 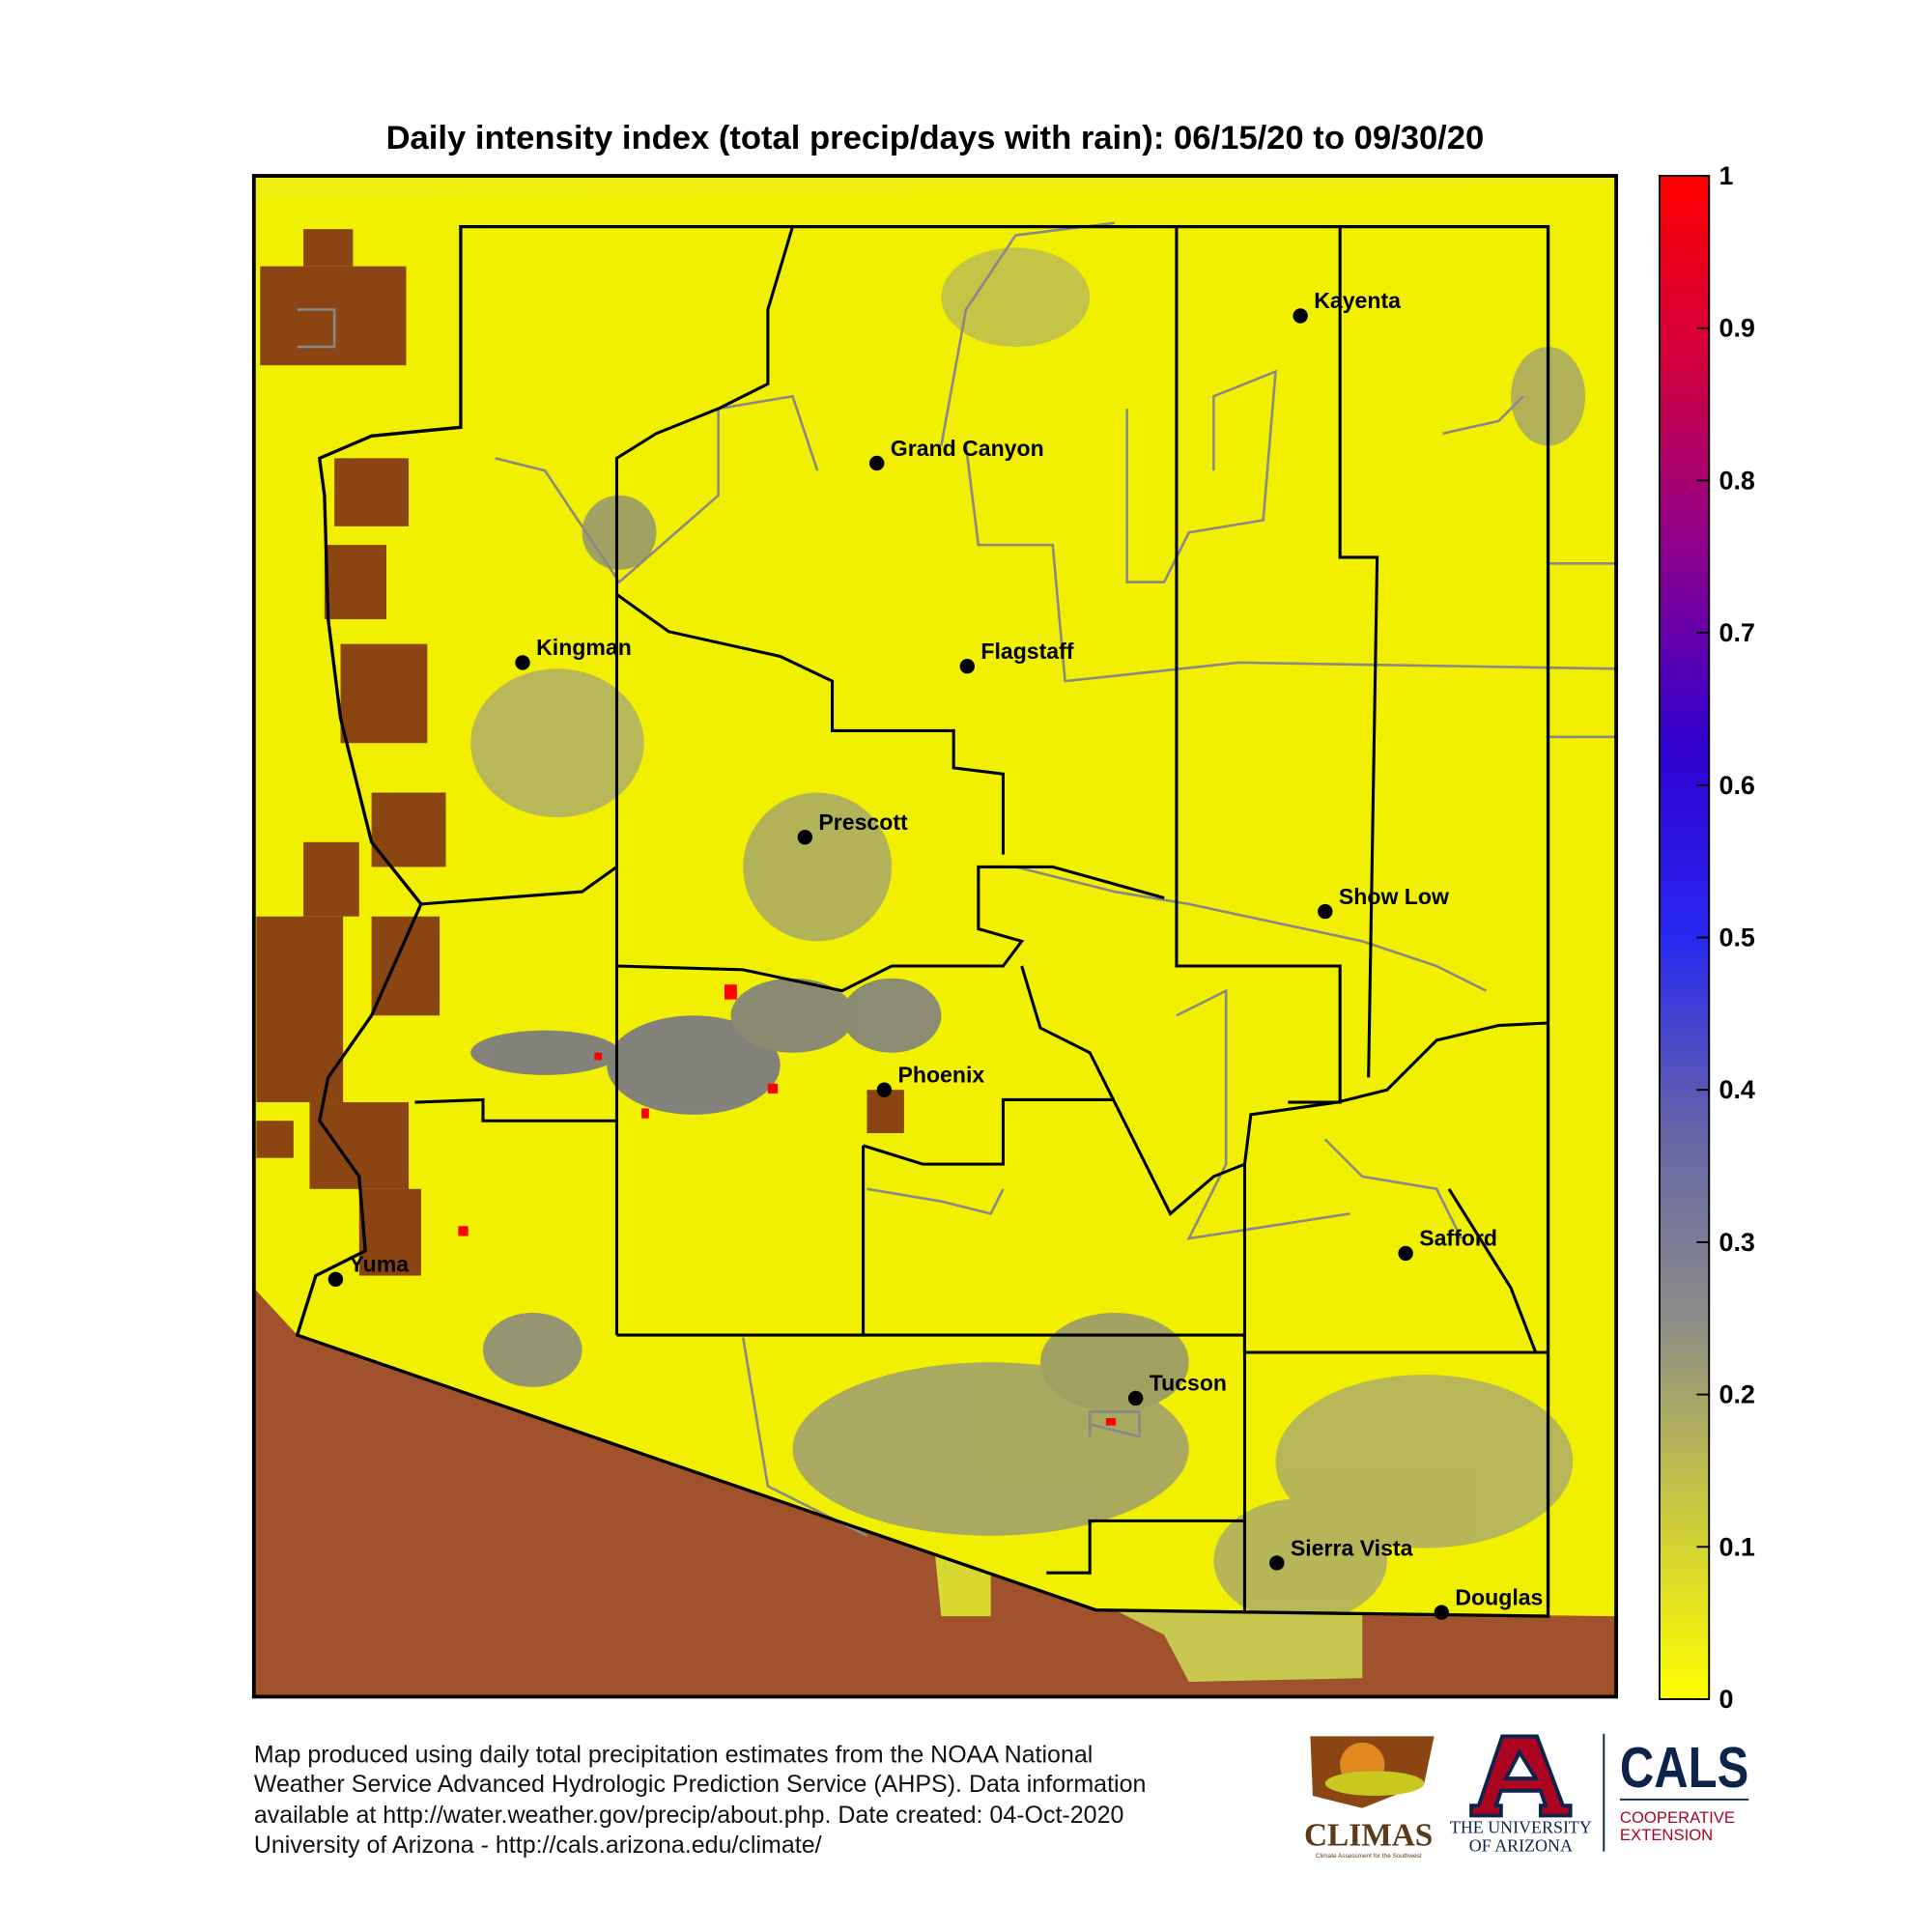 I want to click on city-label: Tucson, so click(x=1188, y=1383).